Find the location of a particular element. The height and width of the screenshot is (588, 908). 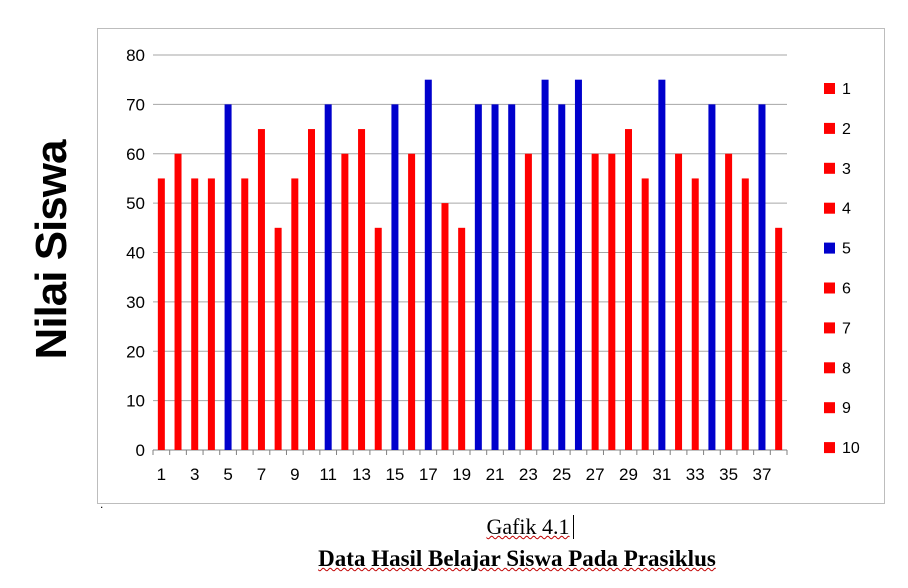

x-tick-label: 23 is located at coordinates (528, 474).